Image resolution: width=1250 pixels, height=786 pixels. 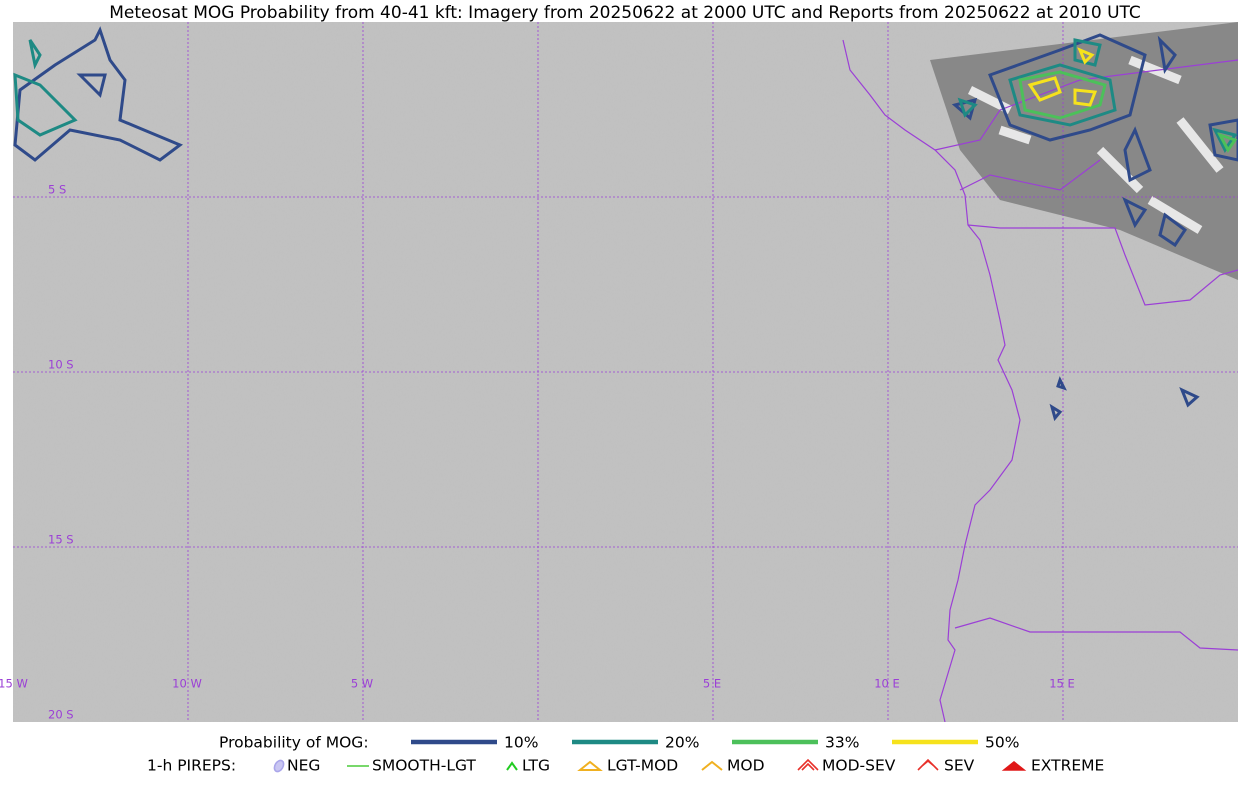 What do you see at coordinates (712, 765) in the screenshot?
I see `mod-icon` at bounding box center [712, 765].